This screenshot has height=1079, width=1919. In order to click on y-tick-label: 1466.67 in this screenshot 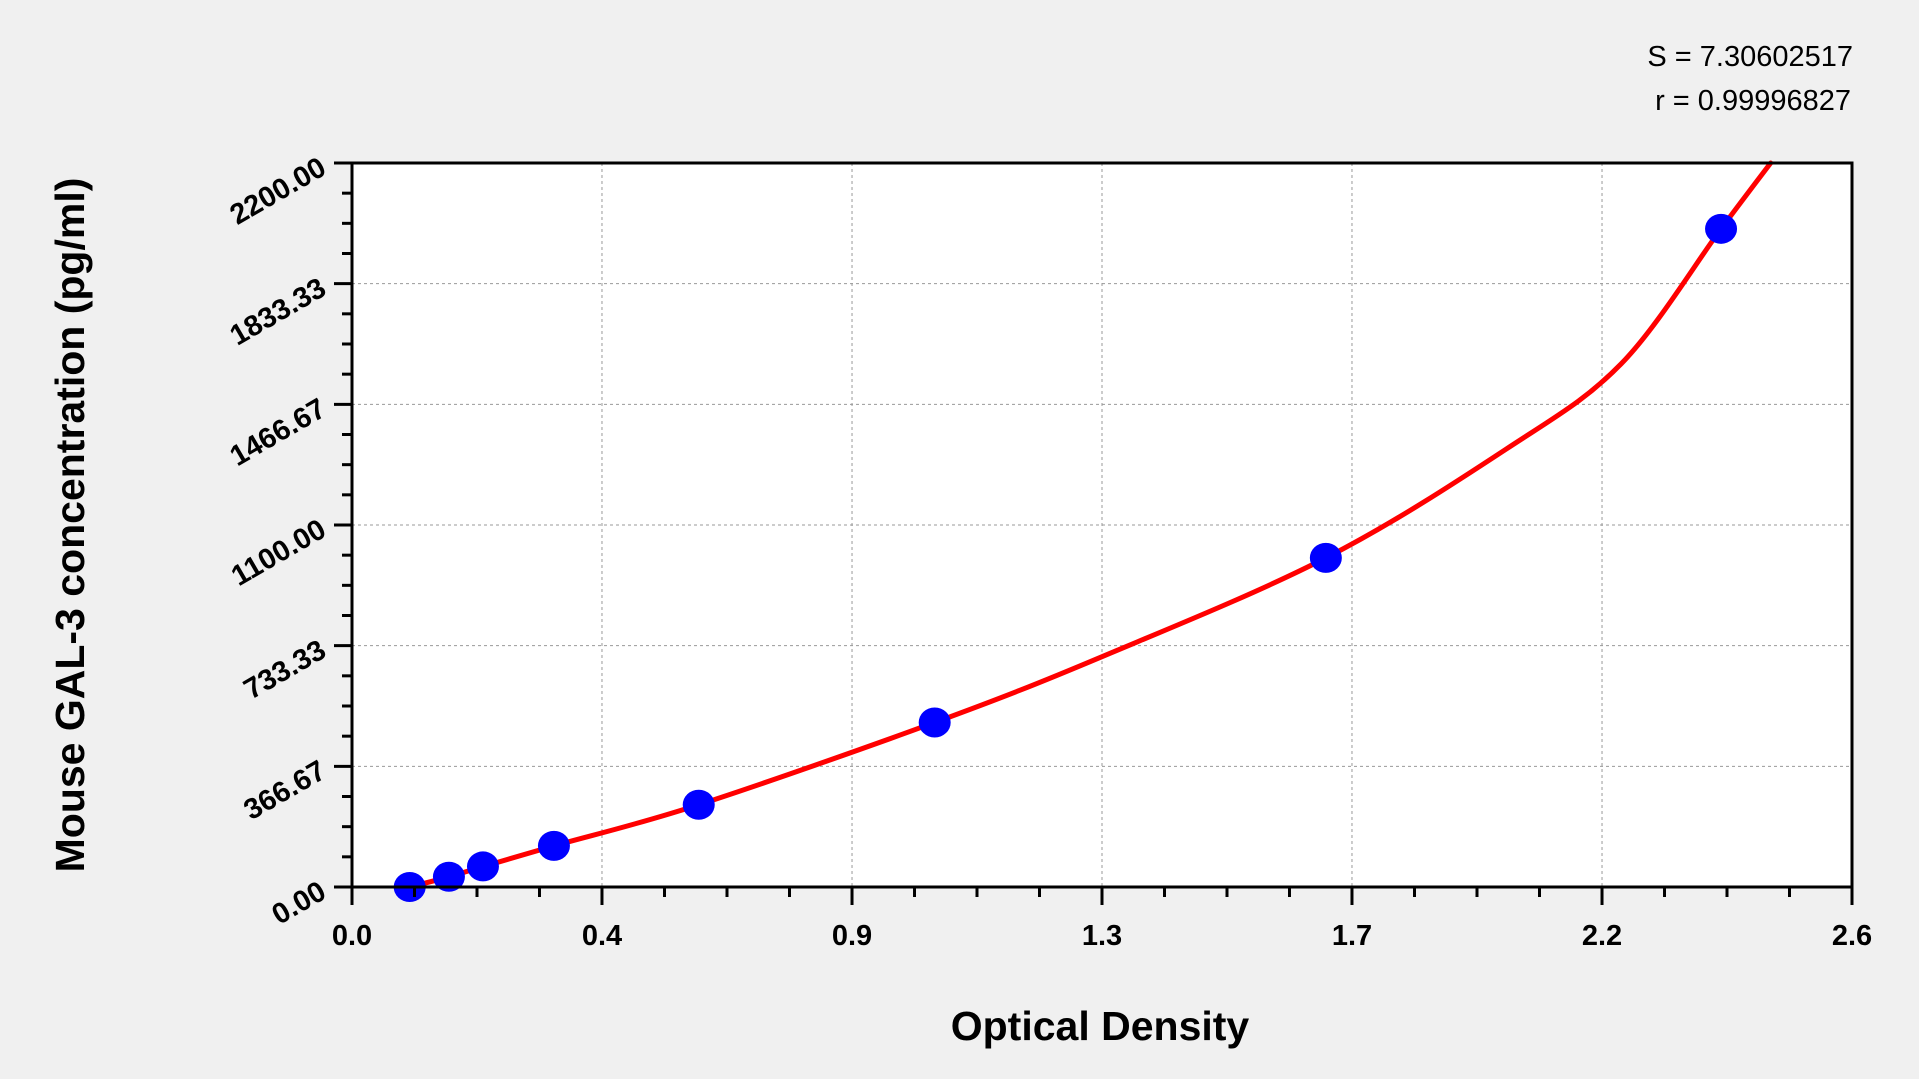, I will do `click(278, 433)`.